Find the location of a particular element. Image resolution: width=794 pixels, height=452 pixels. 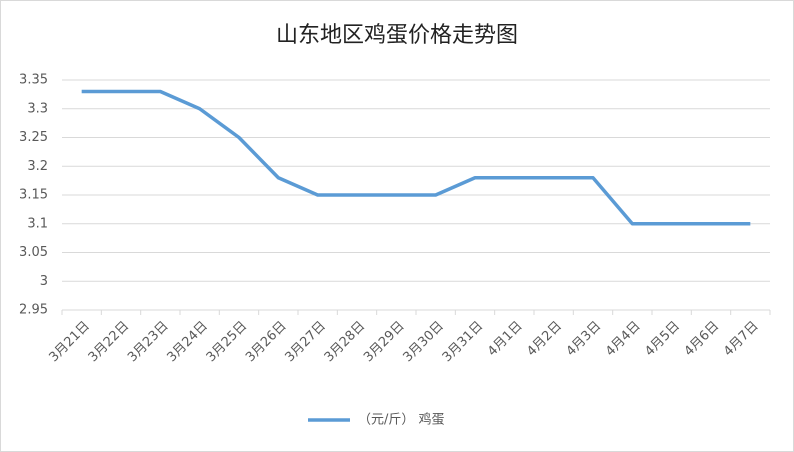

chart-title: 山东地区鸡蛋价格走势图 is located at coordinates (397, 35).